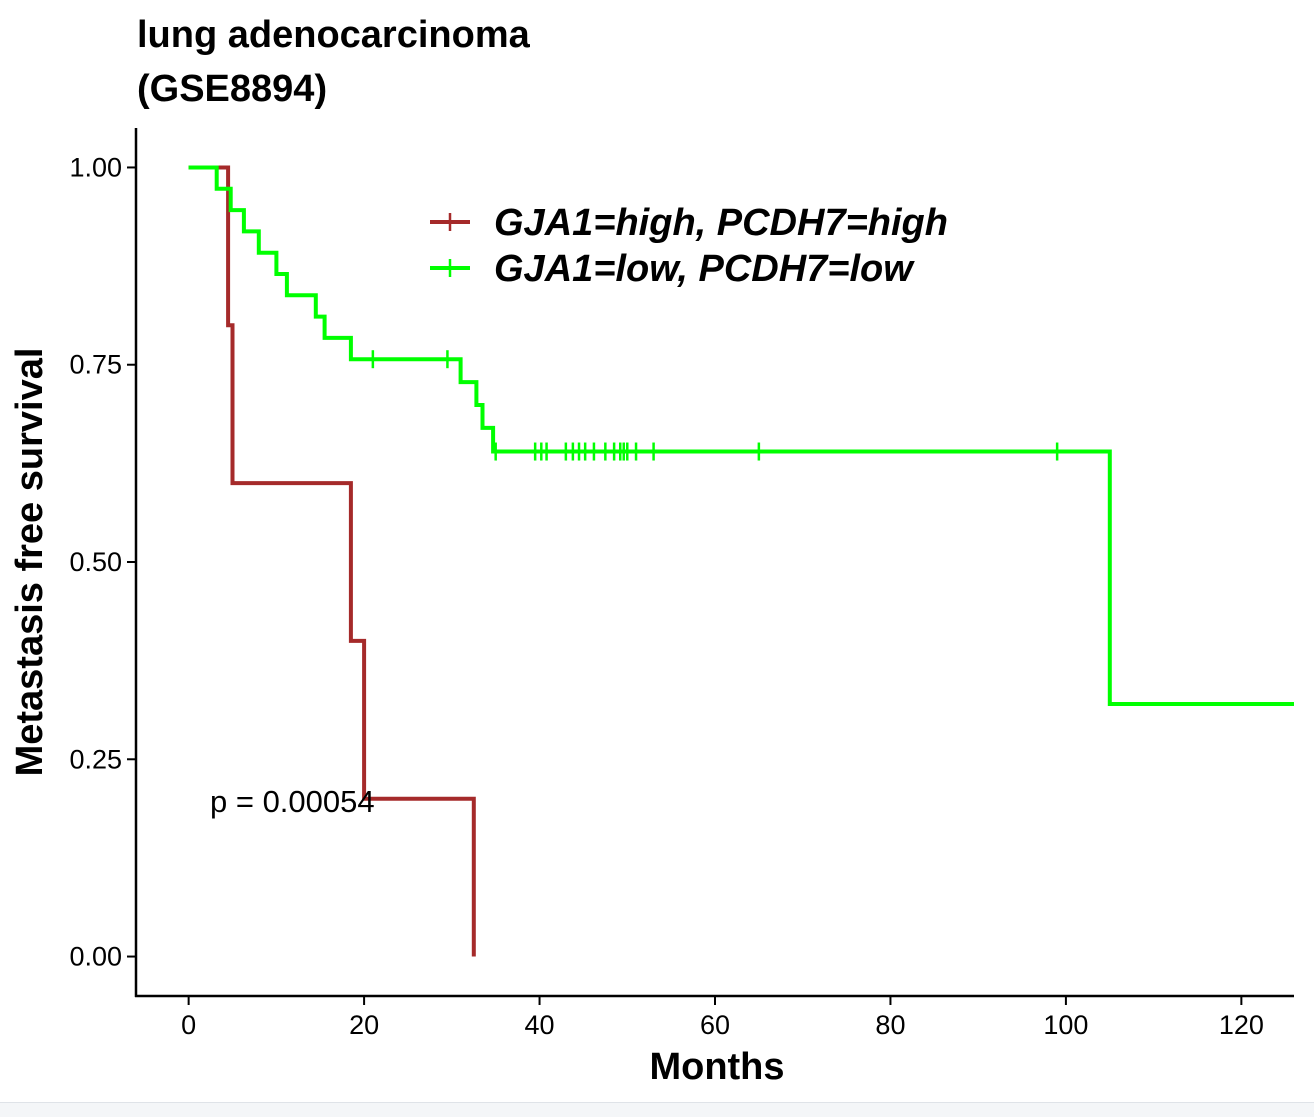 The image size is (1314, 1117). Describe the element at coordinates (30, 562) in the screenshot. I see `y-axis-title: Metastasis free survival` at that location.